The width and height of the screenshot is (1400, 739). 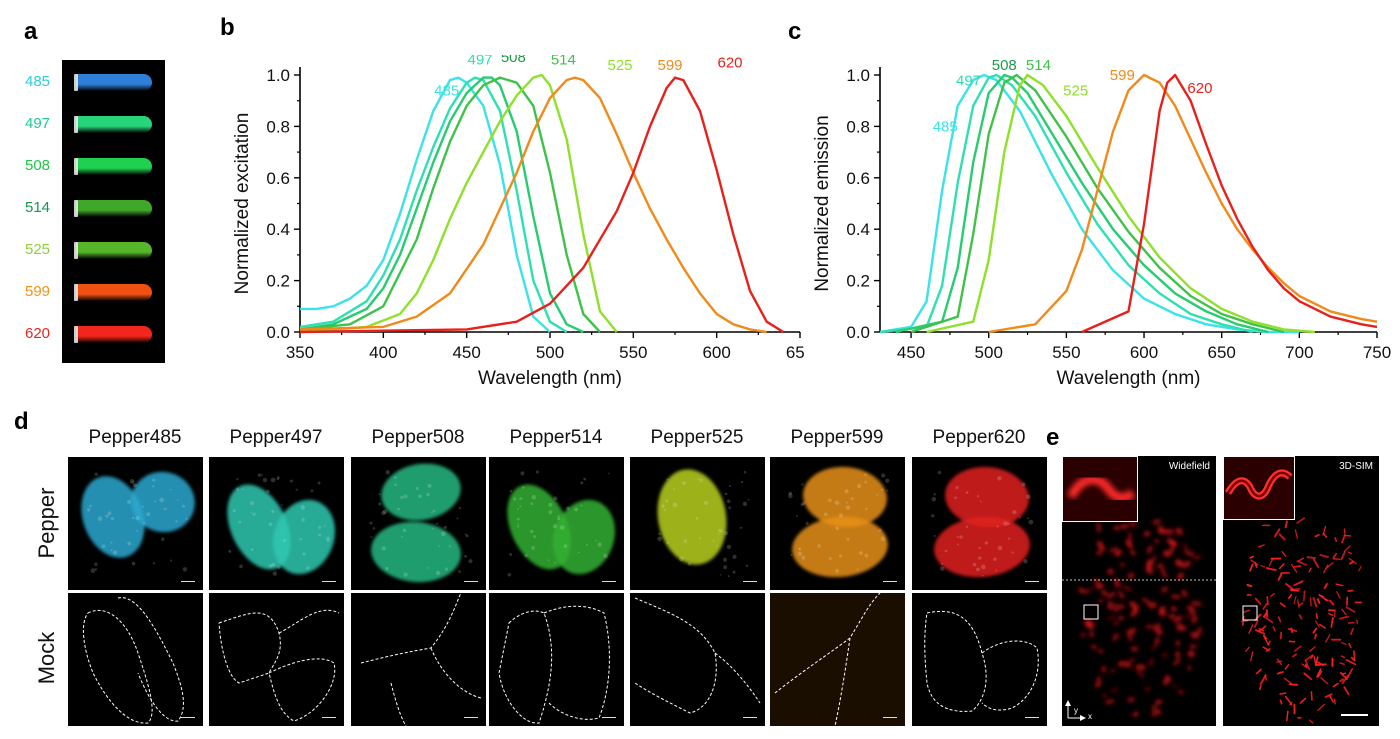 What do you see at coordinates (1100, 489) in the screenshot?
I see `widefield-inset` at bounding box center [1100, 489].